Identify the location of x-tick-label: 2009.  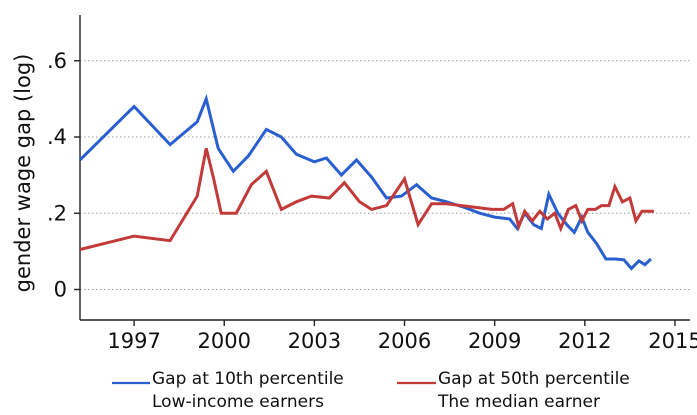
(494, 341).